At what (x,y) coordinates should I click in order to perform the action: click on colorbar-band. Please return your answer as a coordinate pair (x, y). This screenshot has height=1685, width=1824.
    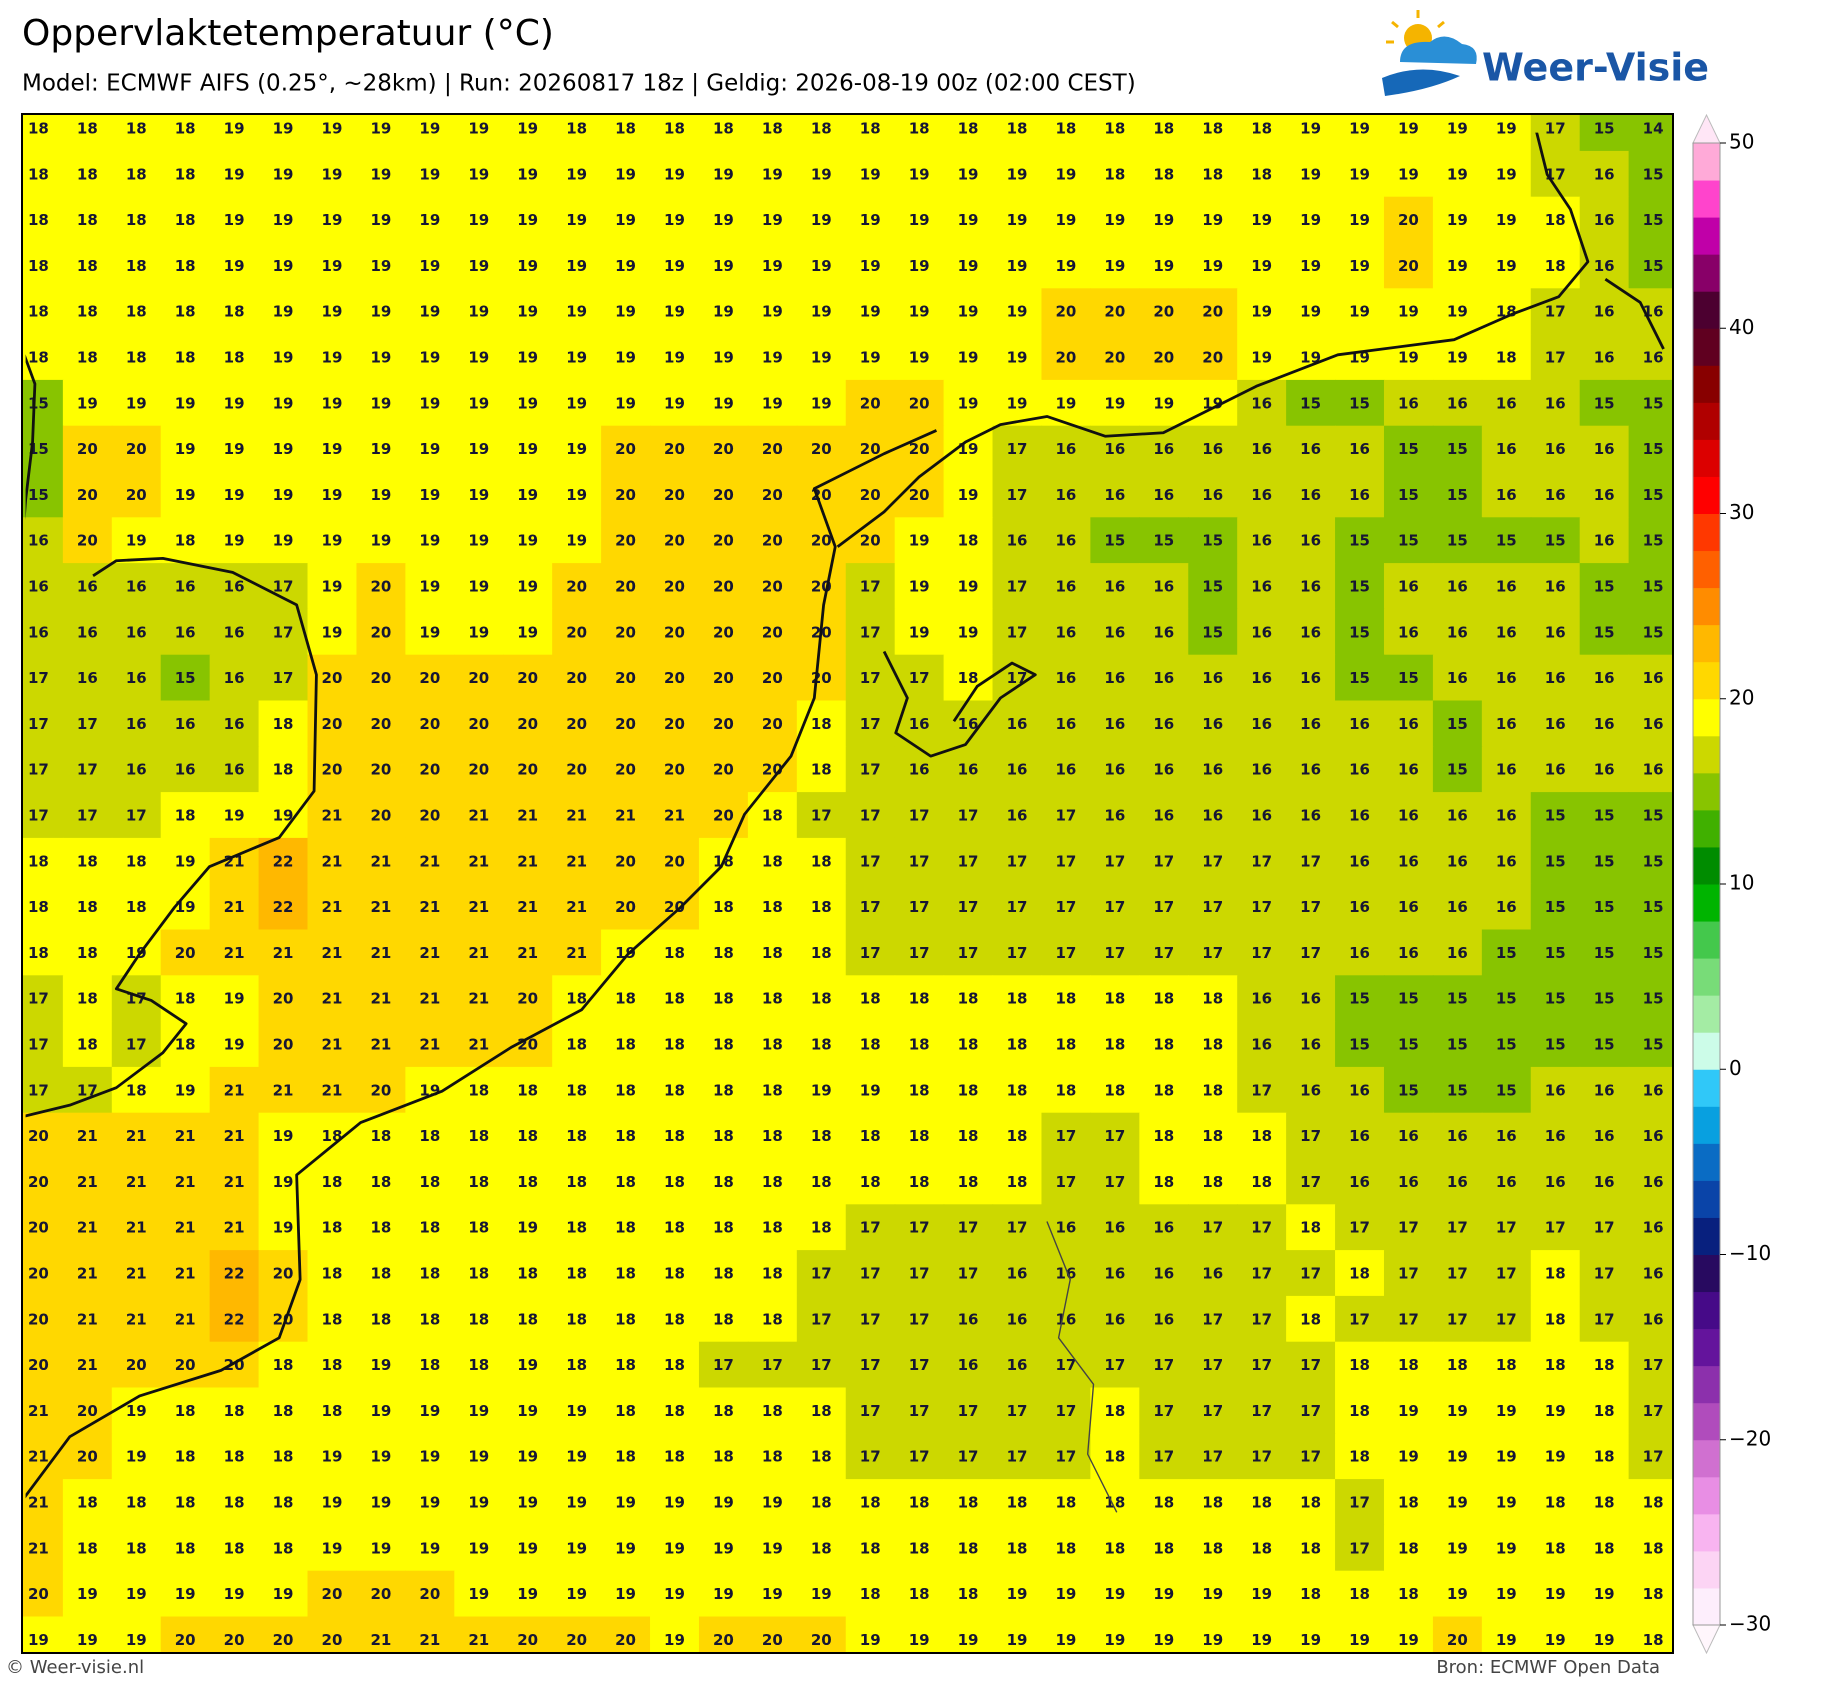
    Looking at the image, I should click on (1706, 1014).